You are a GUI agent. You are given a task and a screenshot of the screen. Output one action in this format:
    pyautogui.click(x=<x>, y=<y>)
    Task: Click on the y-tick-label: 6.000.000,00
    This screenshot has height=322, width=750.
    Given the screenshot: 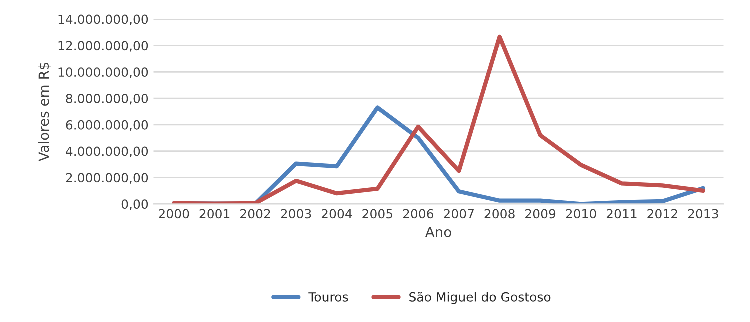 What is the action you would take?
    pyautogui.click(x=107, y=126)
    